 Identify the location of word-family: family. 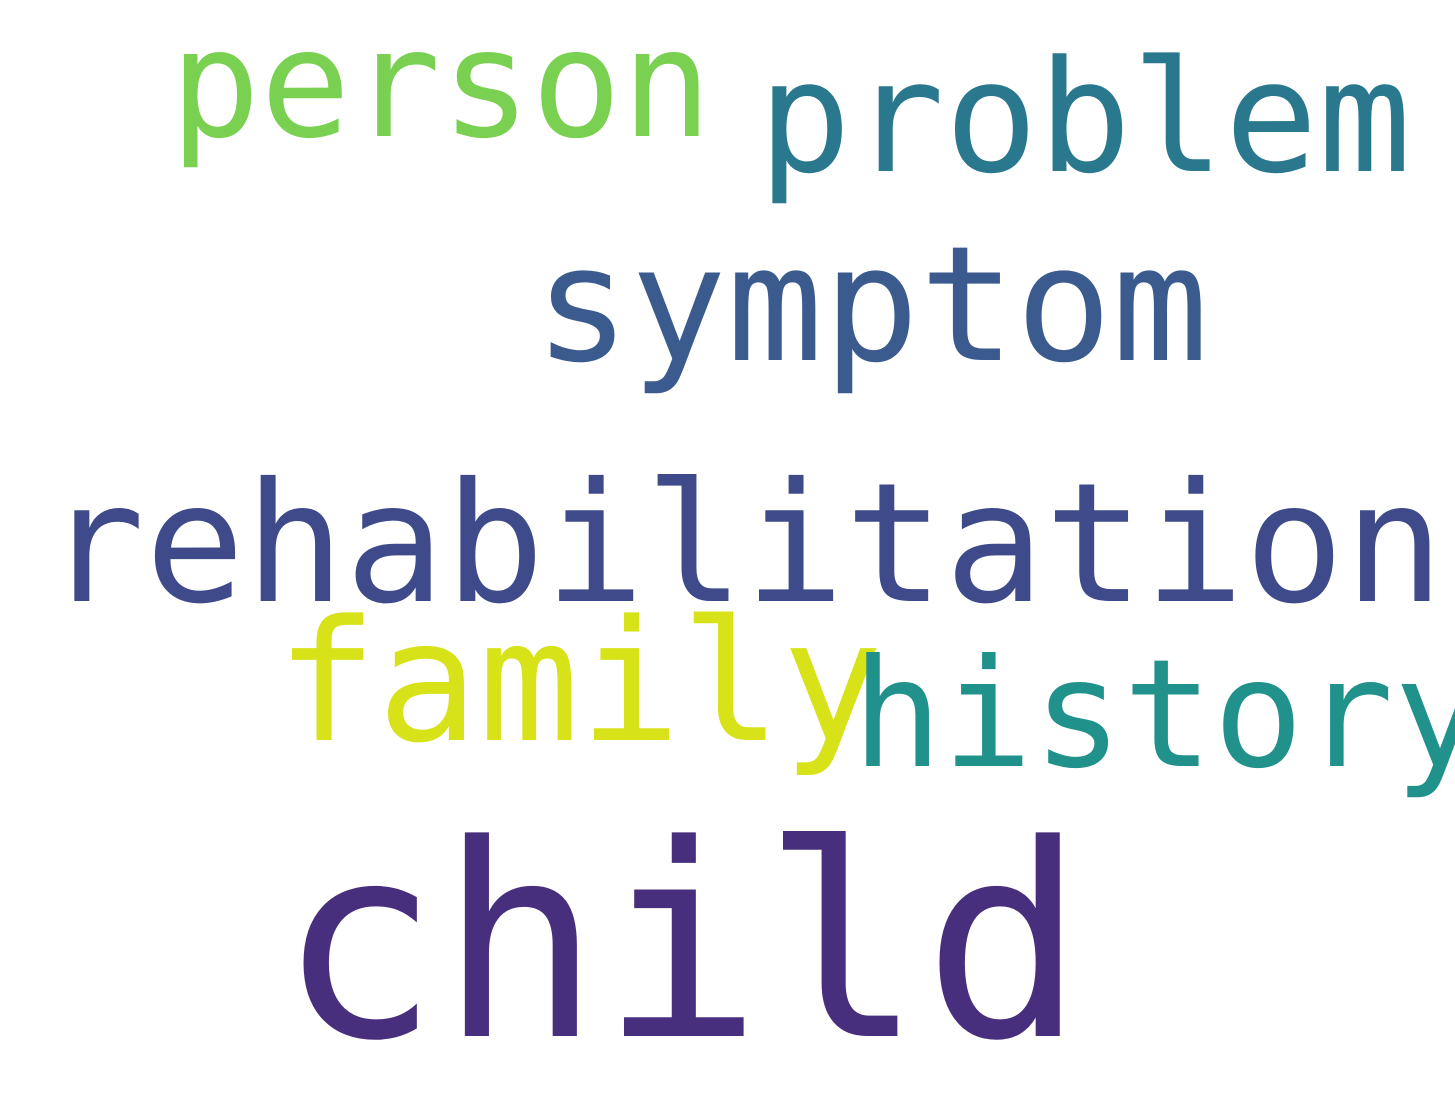
(579, 682).